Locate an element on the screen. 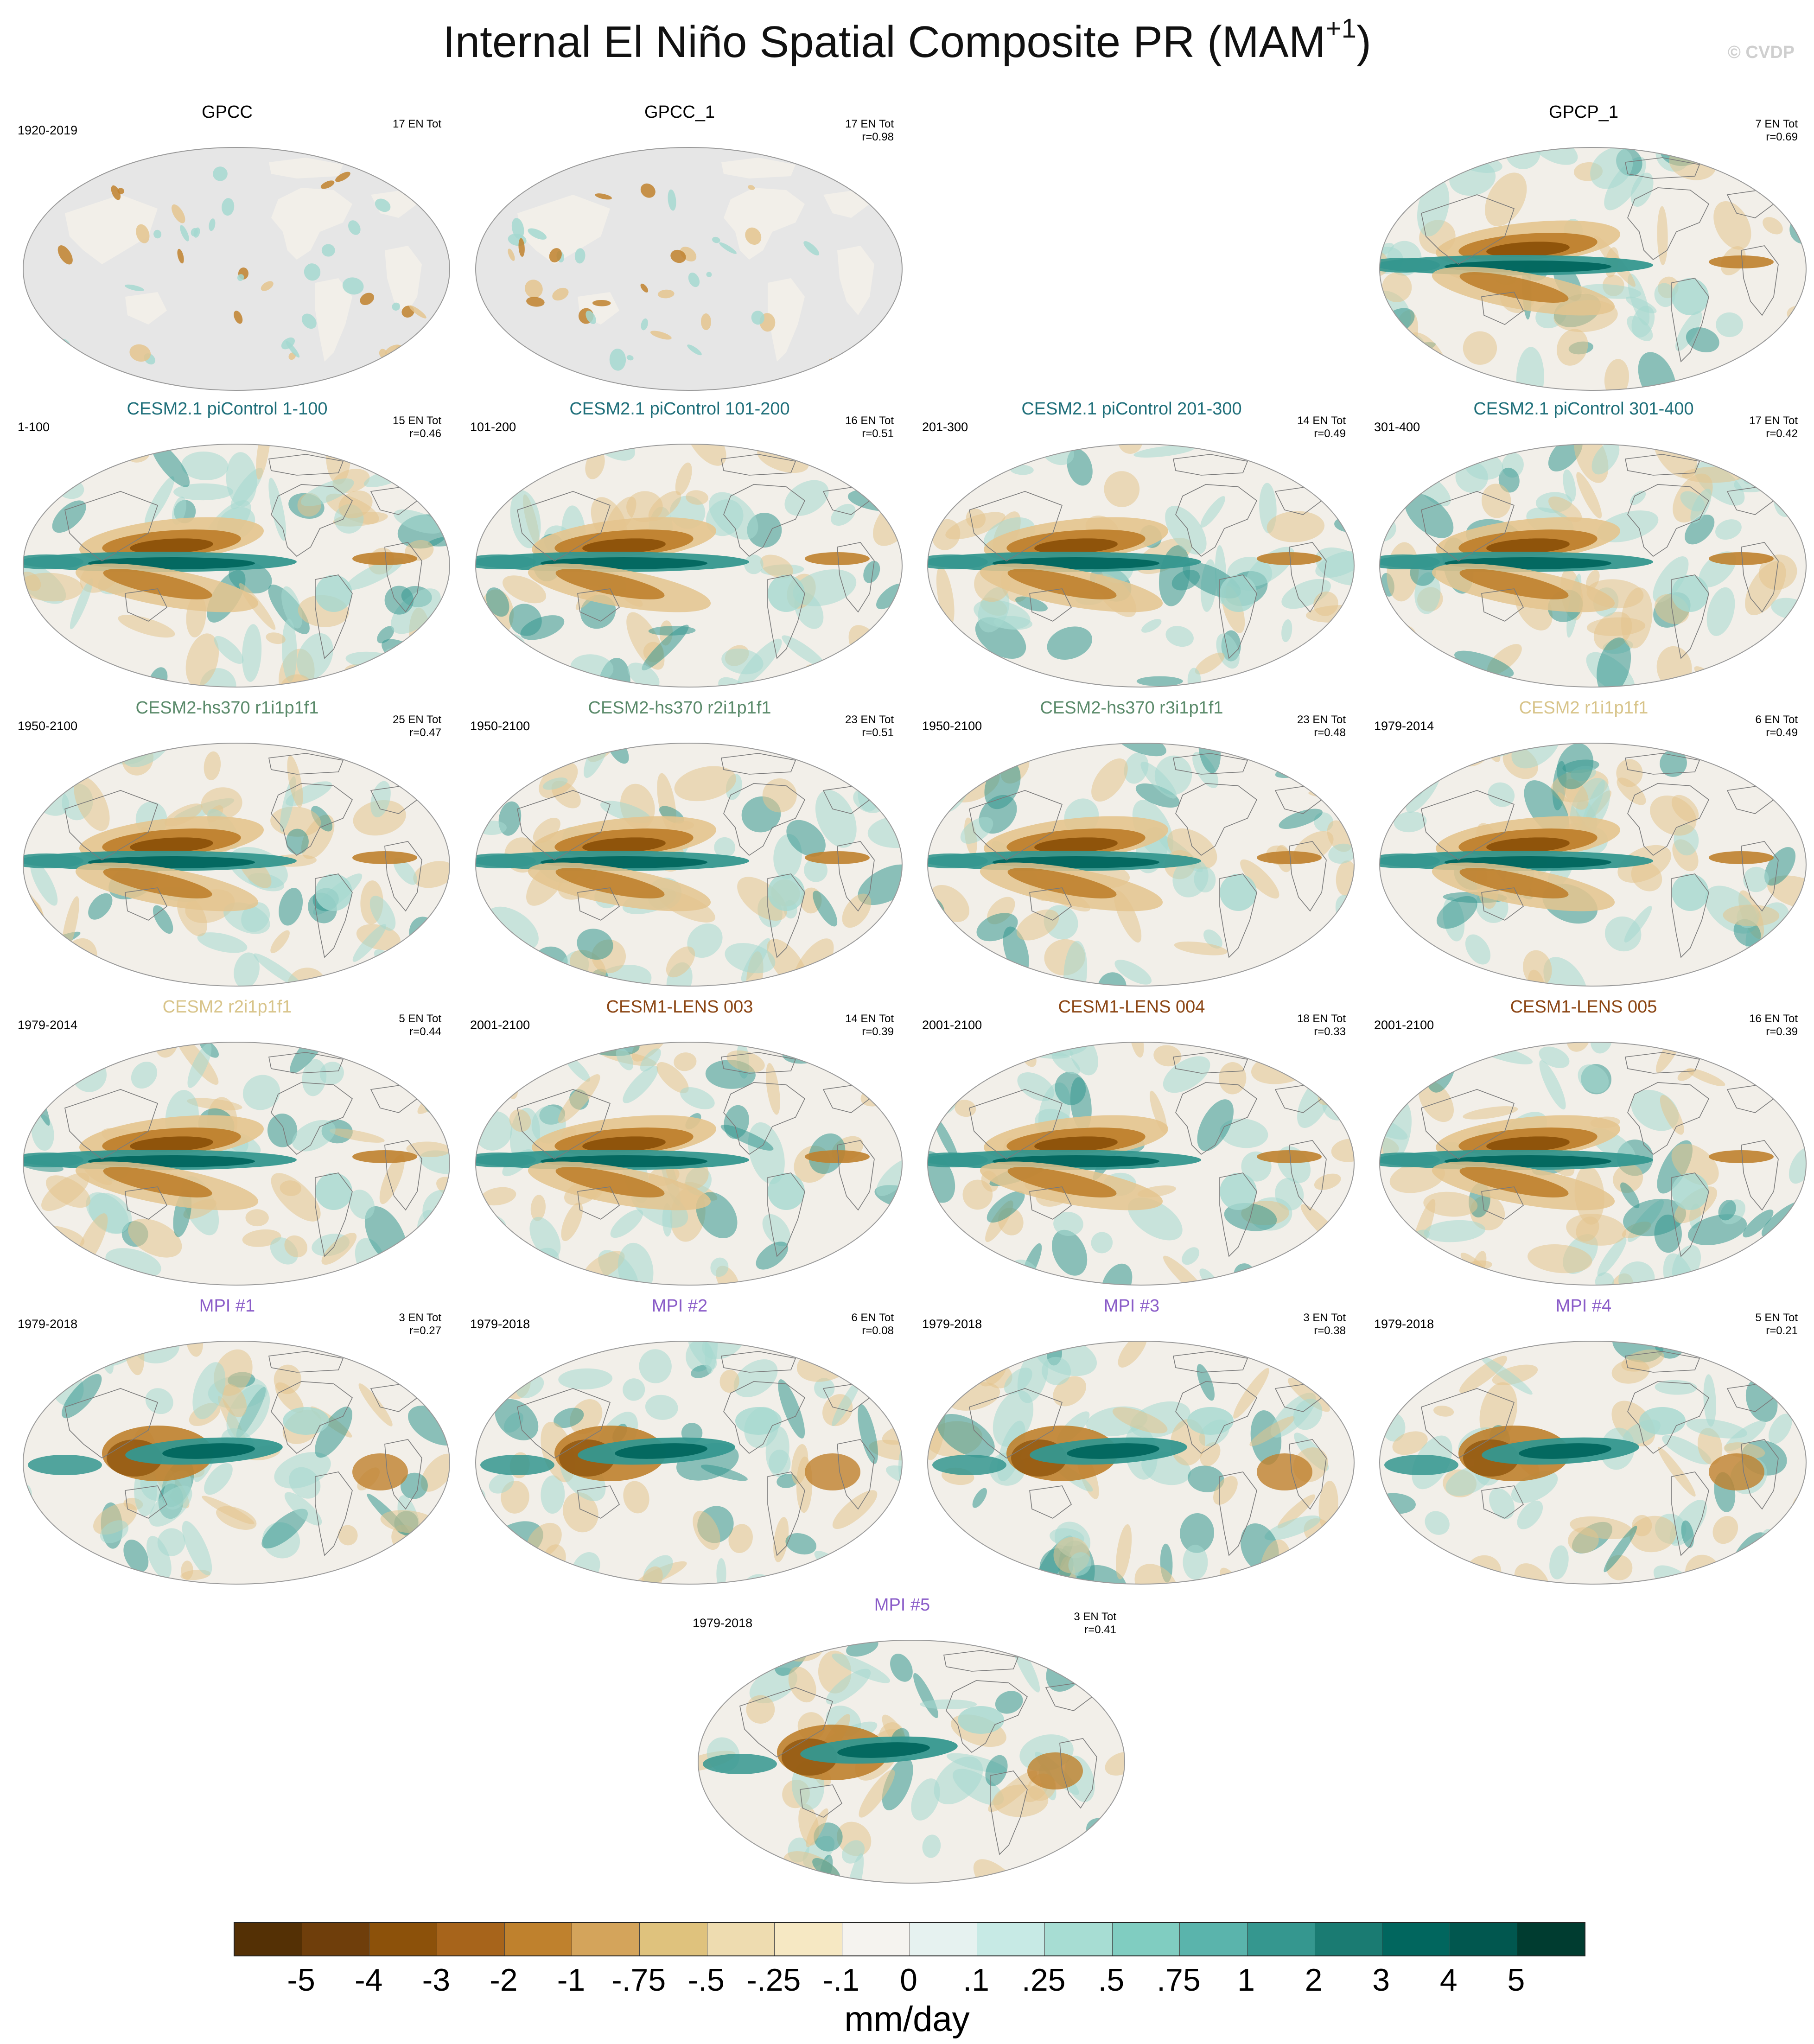  panel-title: CESM2-hs370 r1i1p1f1 is located at coordinates (227, 708).